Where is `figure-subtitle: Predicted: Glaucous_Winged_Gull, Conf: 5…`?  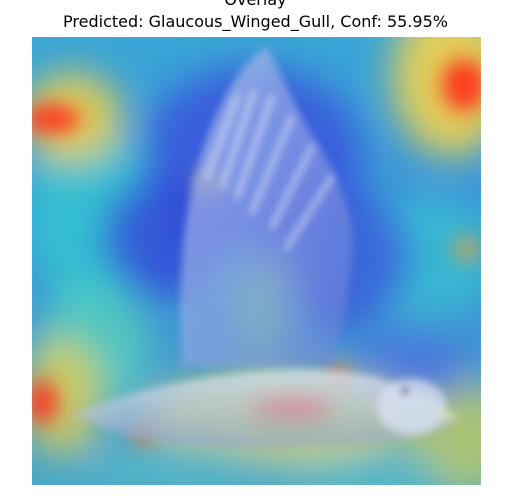 figure-subtitle: Predicted: Glaucous_Winged_Gull, Conf: 5… is located at coordinates (255, 22).